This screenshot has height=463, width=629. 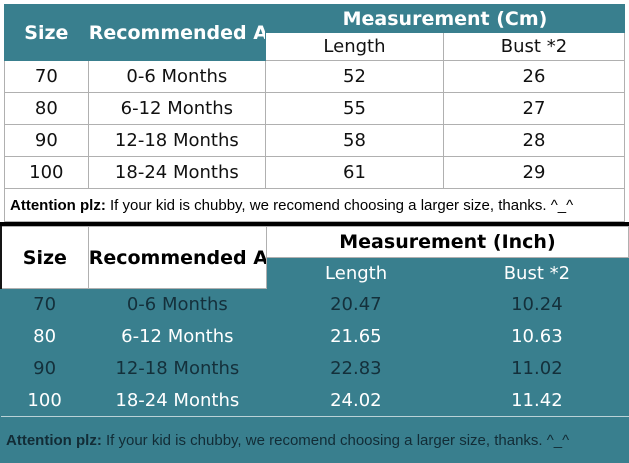 I want to click on cm-header-row-2: Length Bust *2, so click(x=315, y=46).